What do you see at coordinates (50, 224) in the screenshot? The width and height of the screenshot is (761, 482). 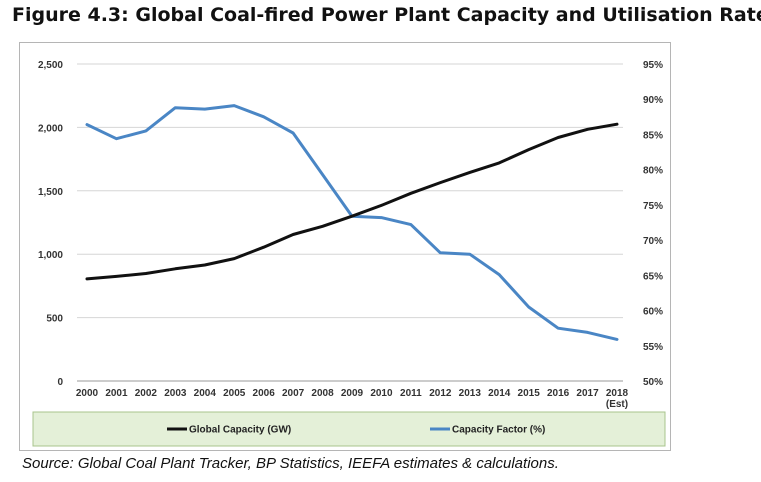 I see `left-axis-ticks: 0 500 1,000 1,500 2,000 2,500` at bounding box center [50, 224].